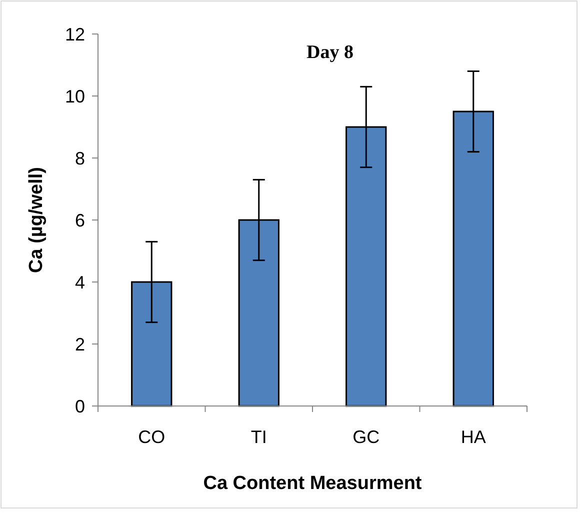  What do you see at coordinates (79, 344) in the screenshot?
I see `y-tick-label: 2` at bounding box center [79, 344].